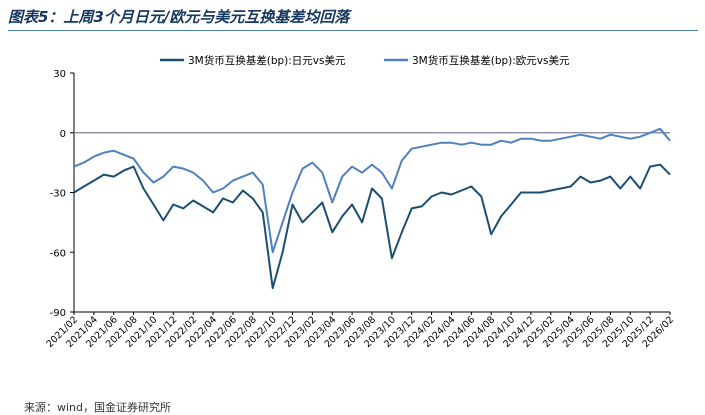 The width and height of the screenshot is (705, 415). What do you see at coordinates (98, 407) in the screenshot?
I see `source-note: 来源：wind，国金证券研究所` at bounding box center [98, 407].